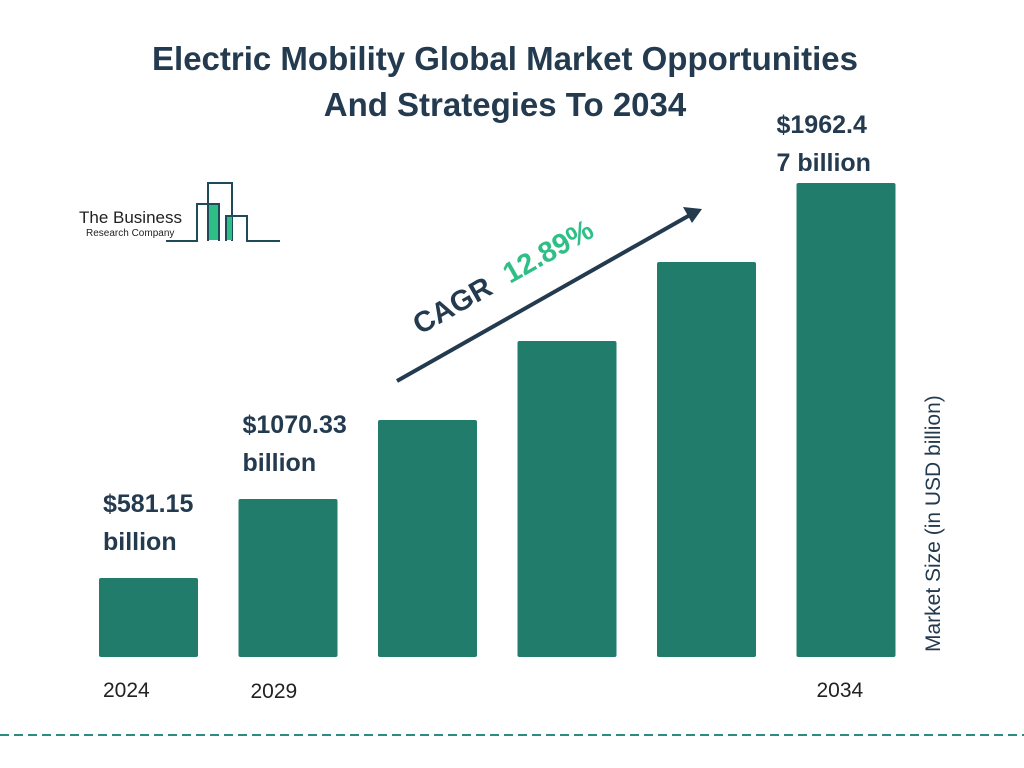 The image size is (1024, 768). Describe the element at coordinates (148, 504) in the screenshot. I see `data-label: $581.15` at that location.